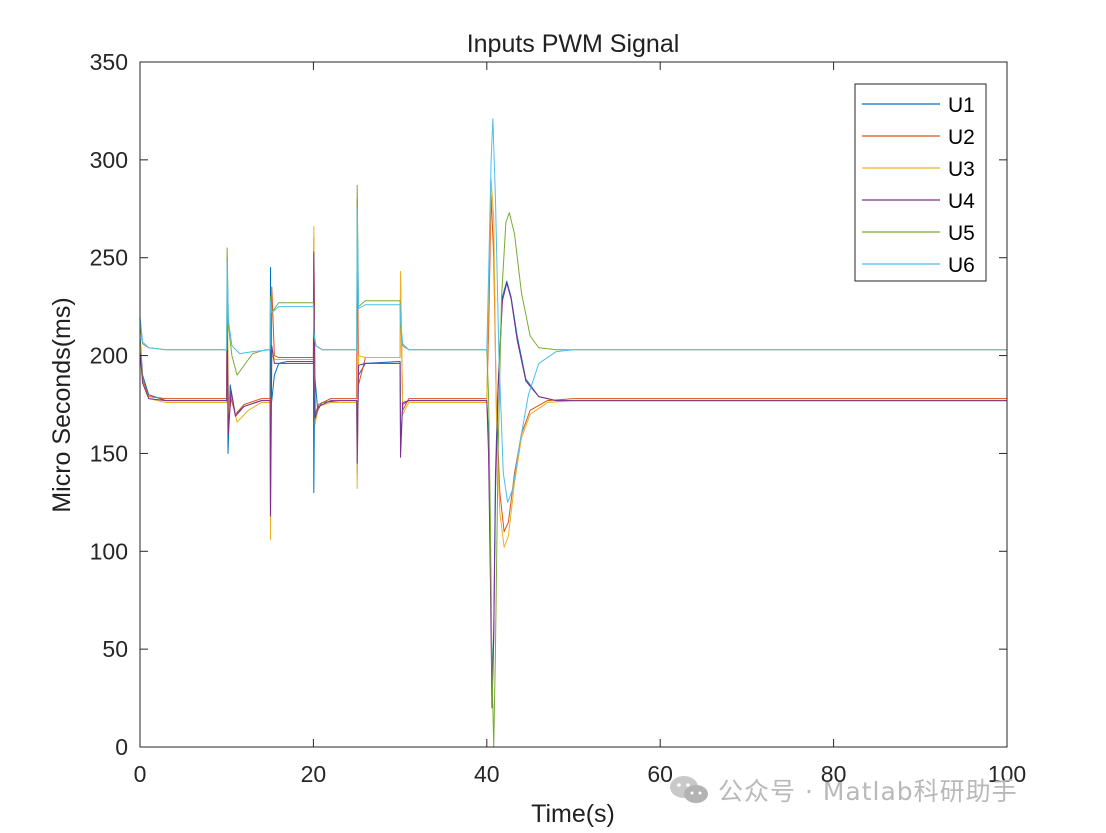 The width and height of the screenshot is (1106, 833). What do you see at coordinates (109, 453) in the screenshot?
I see `y-tick-label: 150` at bounding box center [109, 453].